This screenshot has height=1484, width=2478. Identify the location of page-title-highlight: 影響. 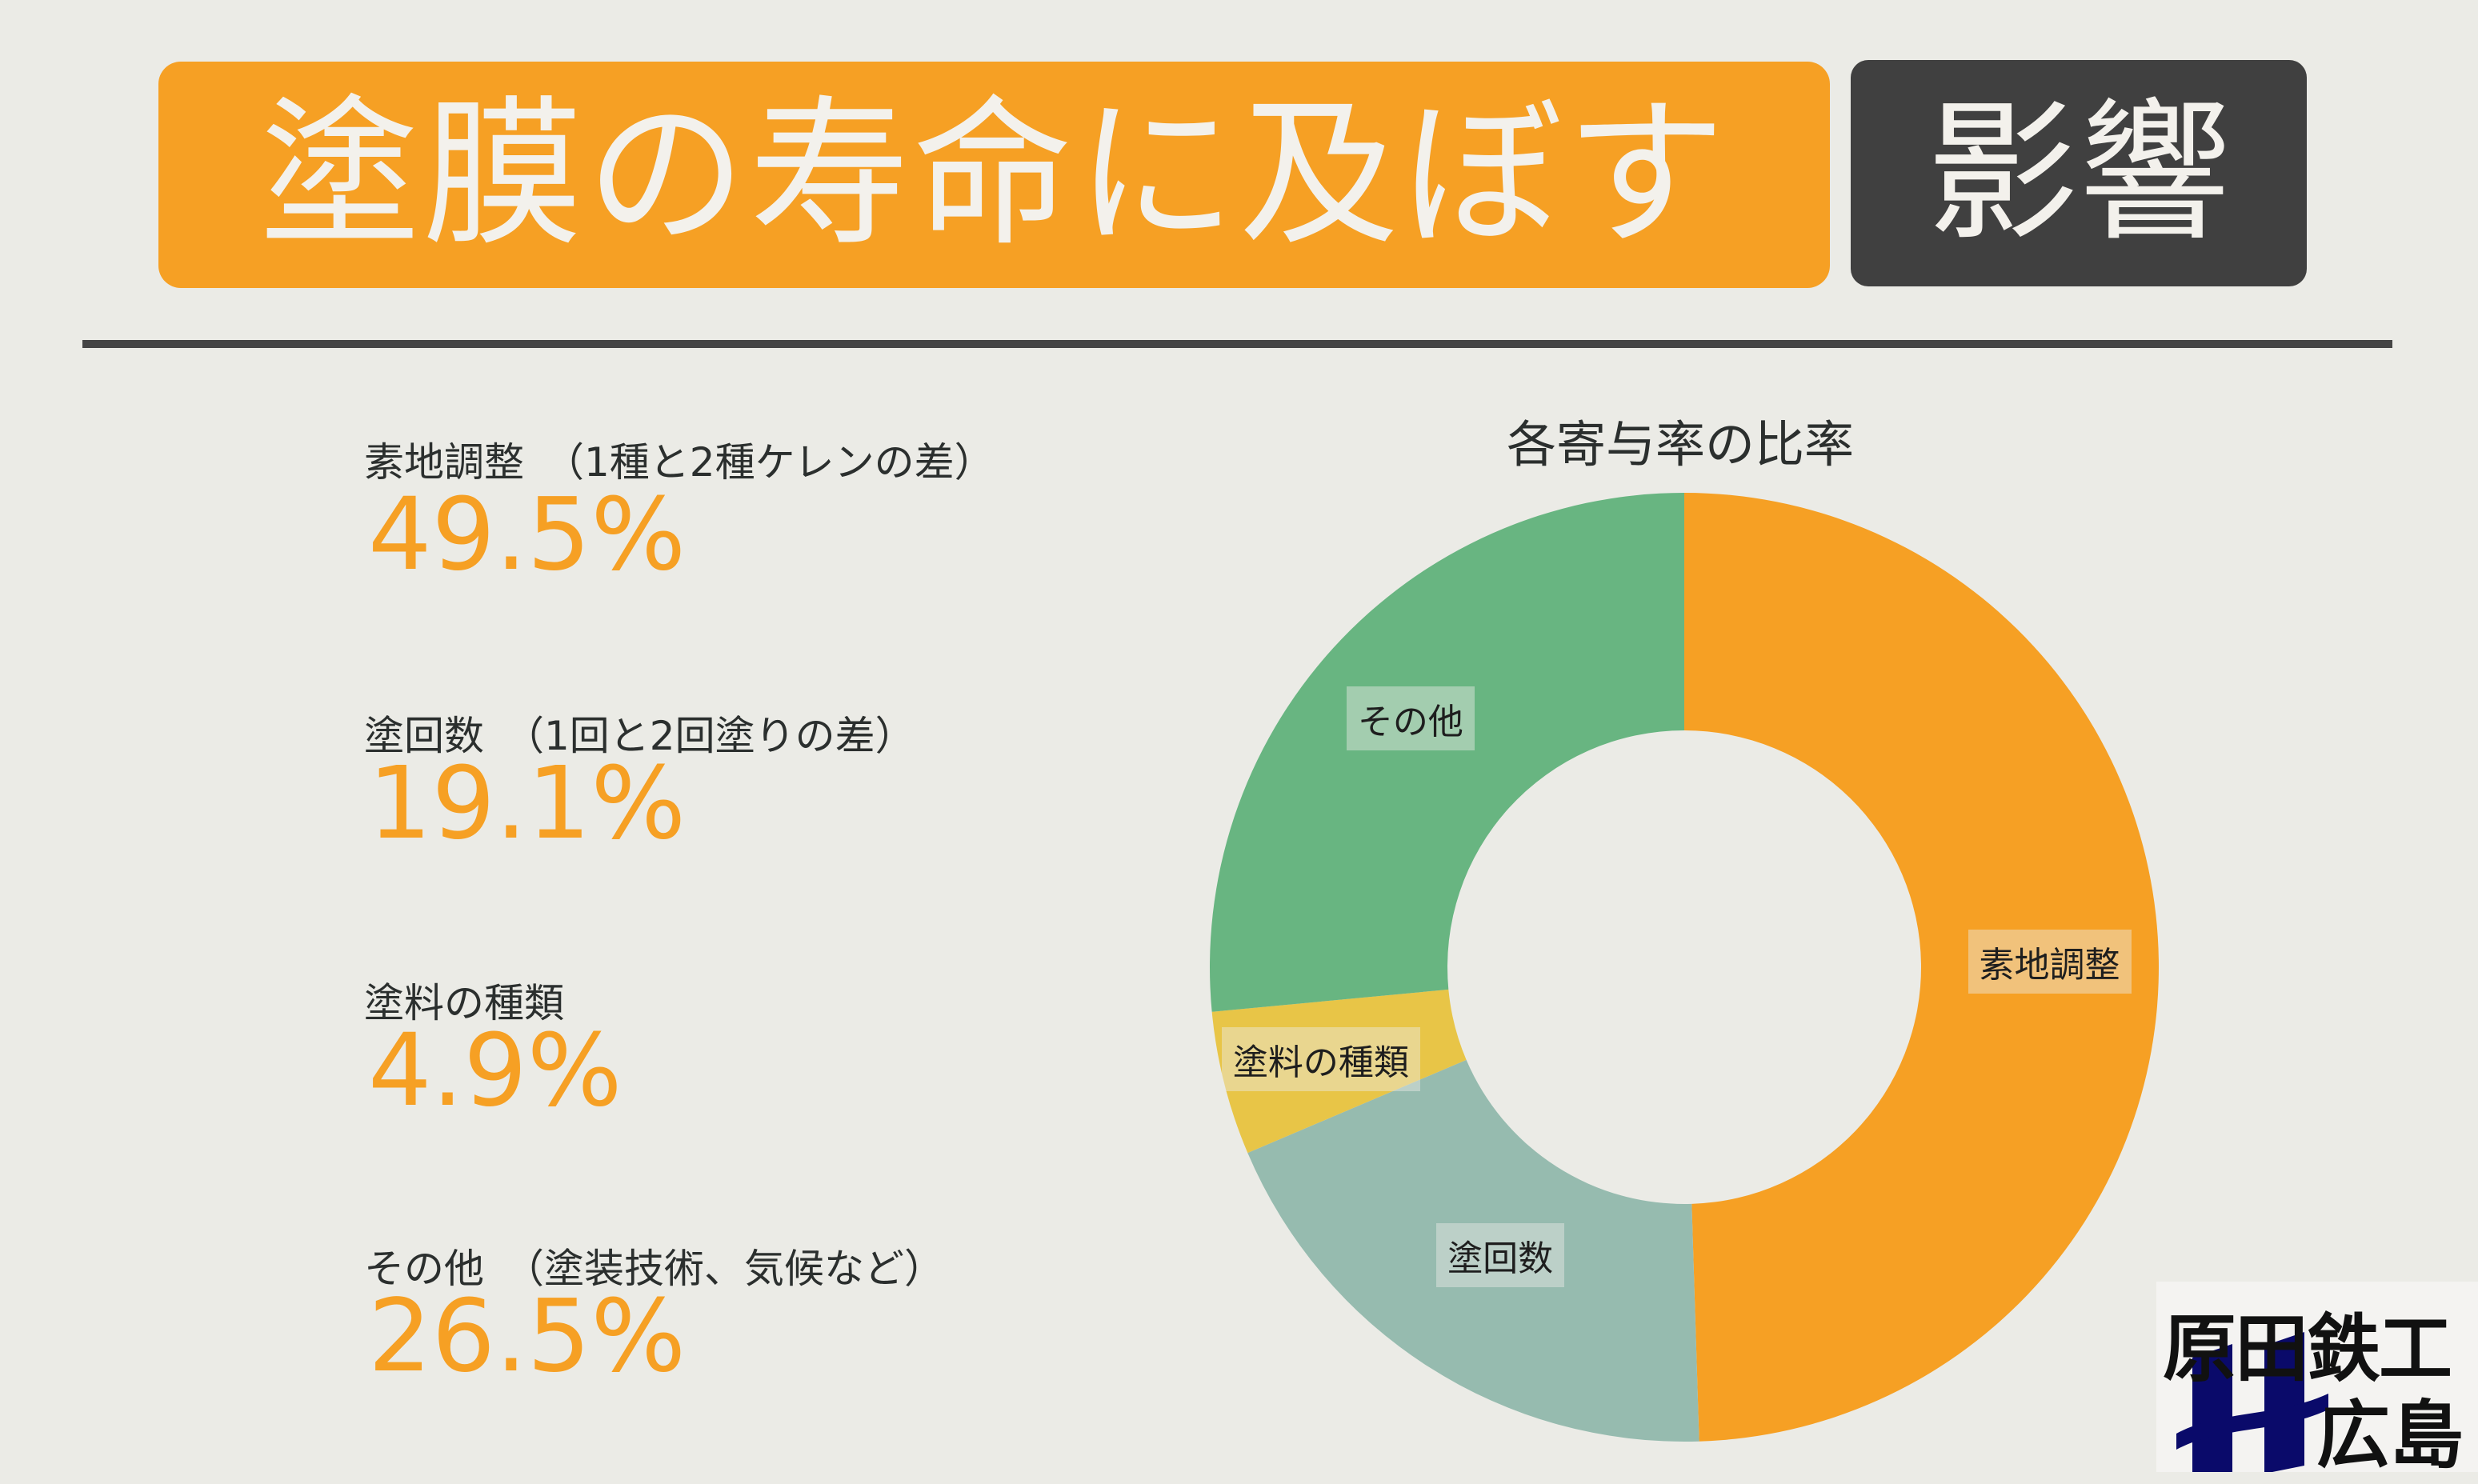
(2078, 173).